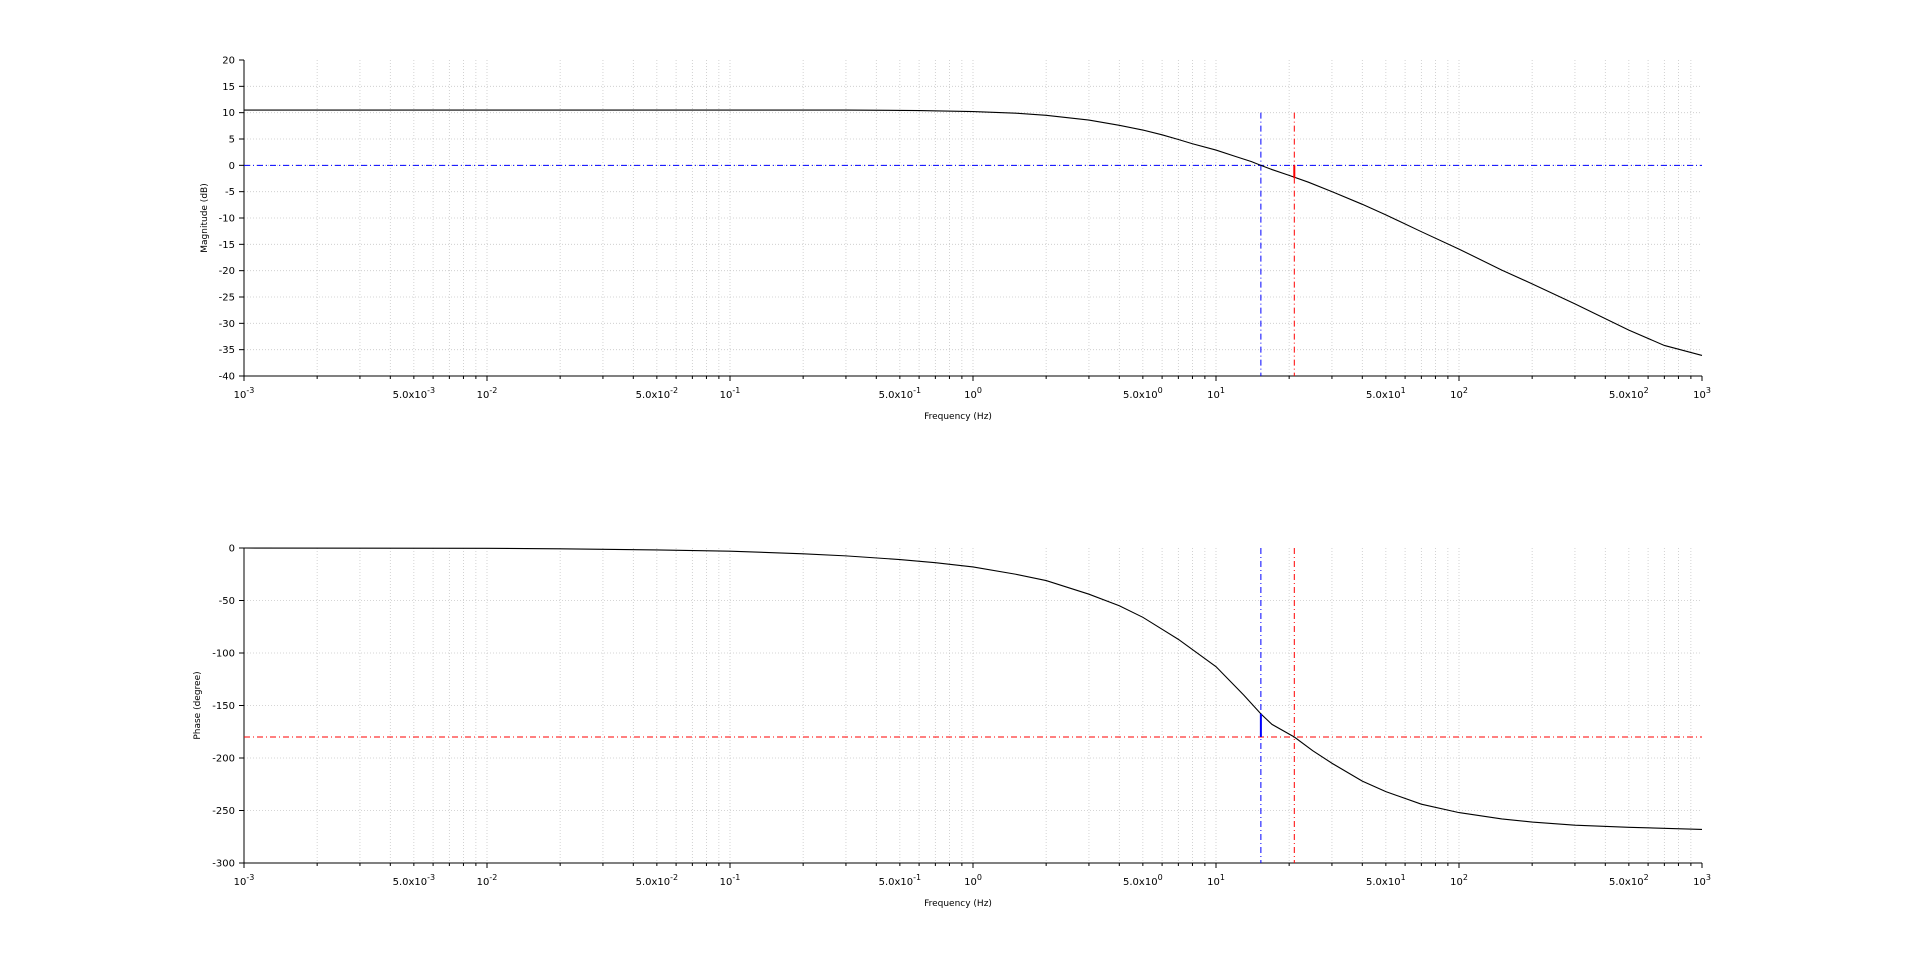  What do you see at coordinates (227, 271) in the screenshot?
I see `y-tick-label: -20` at bounding box center [227, 271].